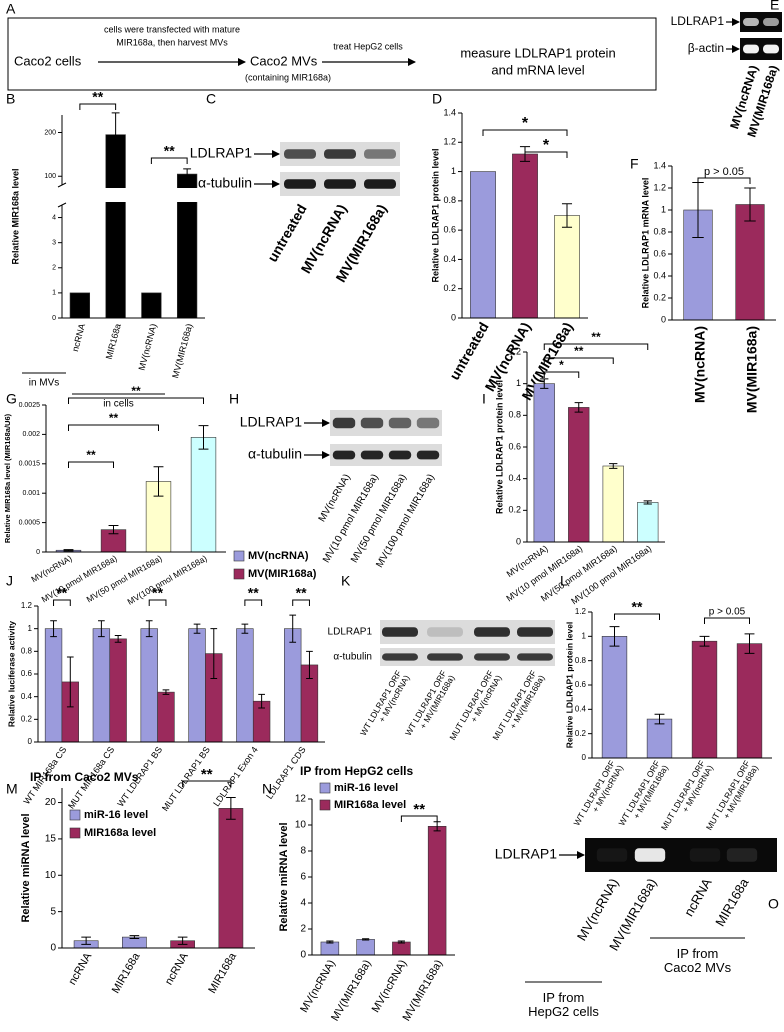  What do you see at coordinates (134, 195) in the screenshot?
I see `axis-break` at bounding box center [134, 195].